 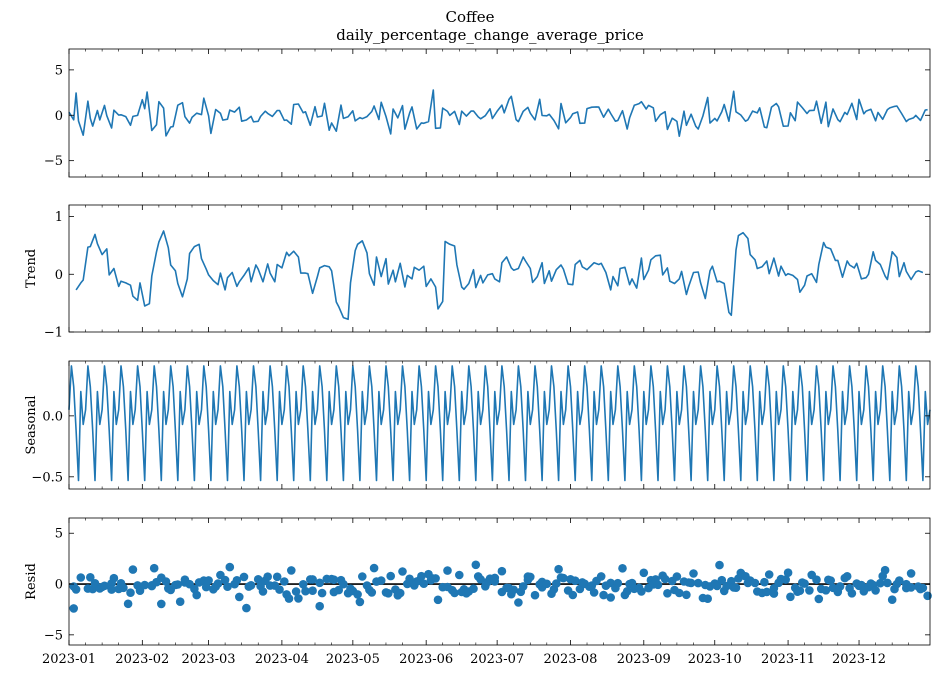 What do you see at coordinates (53, 635) in the screenshot?
I see `ytick-label: −5` at bounding box center [53, 635].